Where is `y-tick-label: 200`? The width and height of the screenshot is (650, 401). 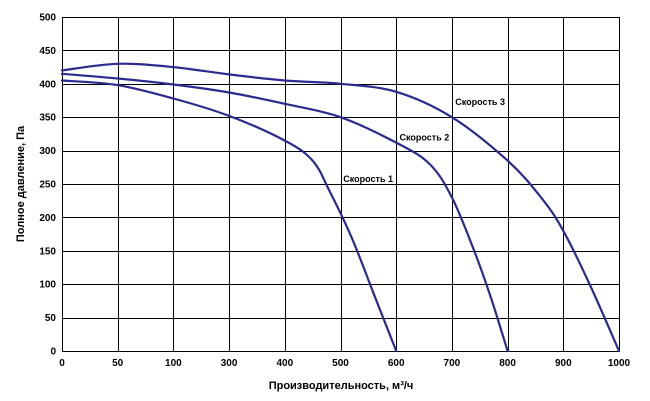 y-tick-label: 200 is located at coordinates (47, 218).